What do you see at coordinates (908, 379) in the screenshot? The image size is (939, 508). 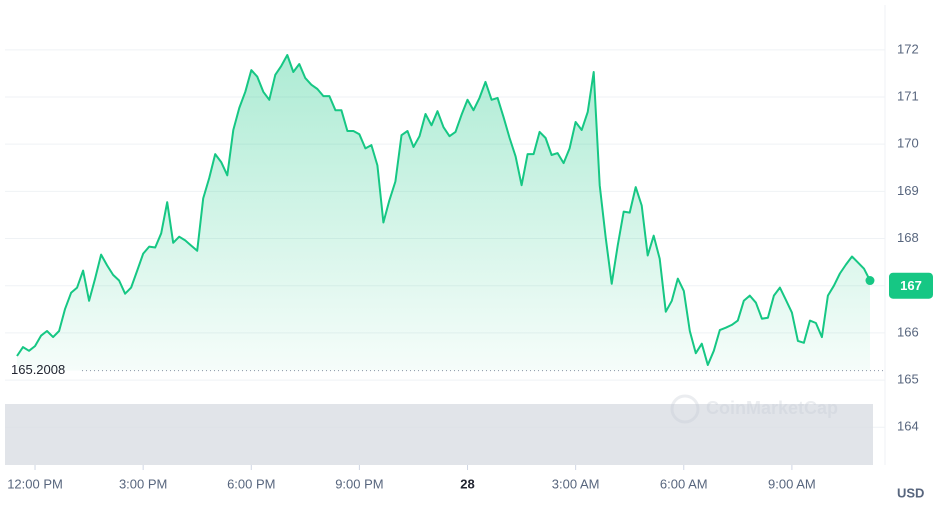 I see `y-tick-label: 165` at bounding box center [908, 379].